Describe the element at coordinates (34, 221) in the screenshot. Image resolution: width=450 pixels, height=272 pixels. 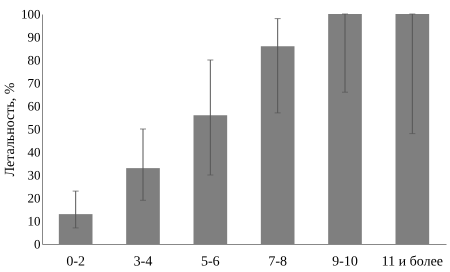
I see `y-tick-label: 10` at that location.